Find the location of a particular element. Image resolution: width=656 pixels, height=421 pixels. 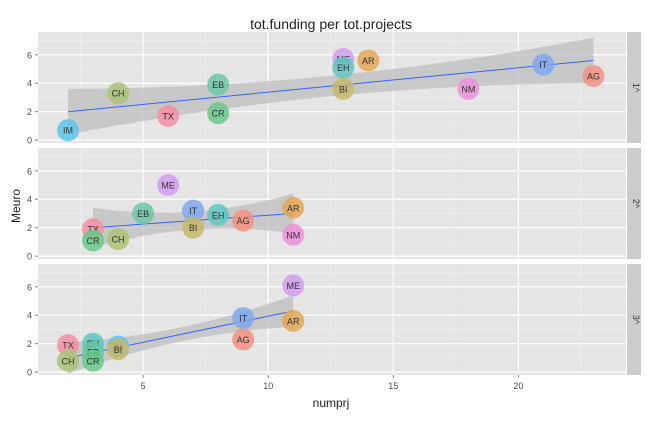

y-tick-label: 6 is located at coordinates (29, 55).